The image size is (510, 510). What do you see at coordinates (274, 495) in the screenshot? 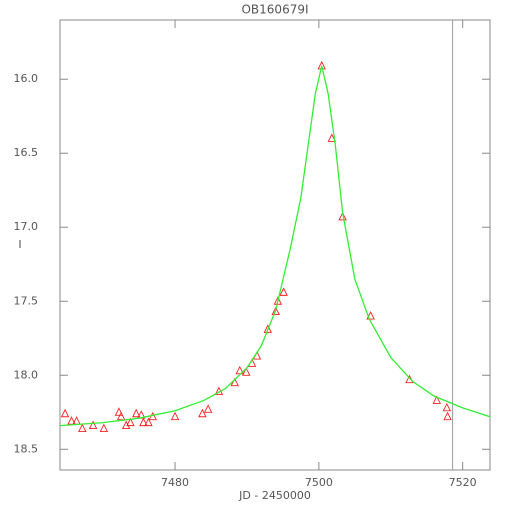
I see `x-axis-label: JD - 2450000` at bounding box center [274, 495].